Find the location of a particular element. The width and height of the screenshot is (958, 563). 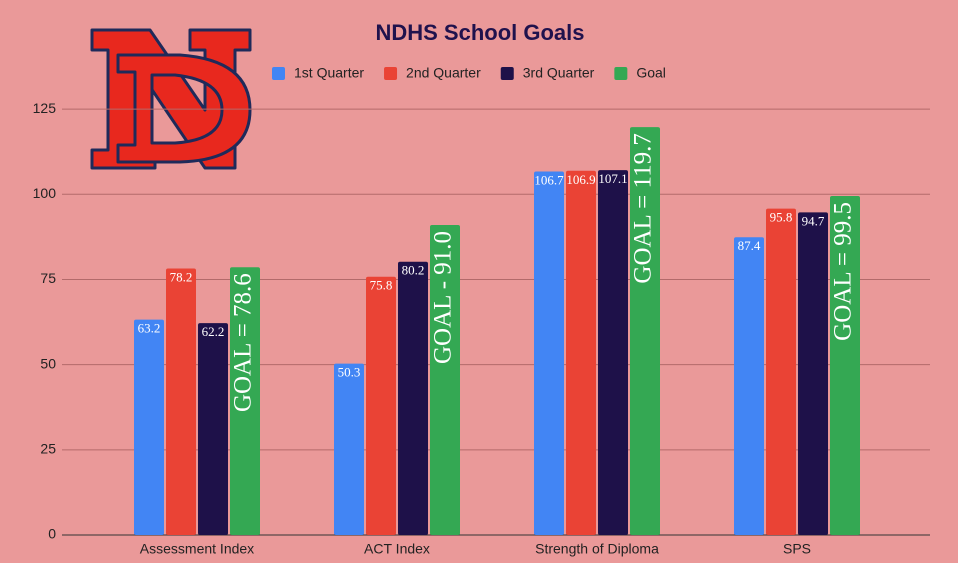

value-label: 50.3 is located at coordinates (349, 372).